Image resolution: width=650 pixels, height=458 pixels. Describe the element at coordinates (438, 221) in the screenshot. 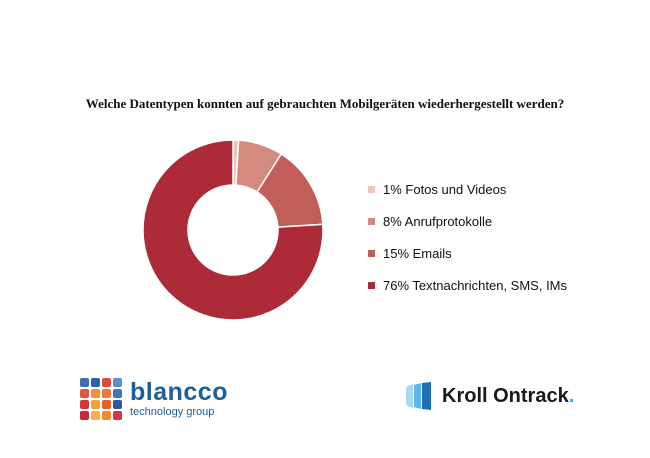

I see `legend-label: 8% Anrufprotokolle` at that location.